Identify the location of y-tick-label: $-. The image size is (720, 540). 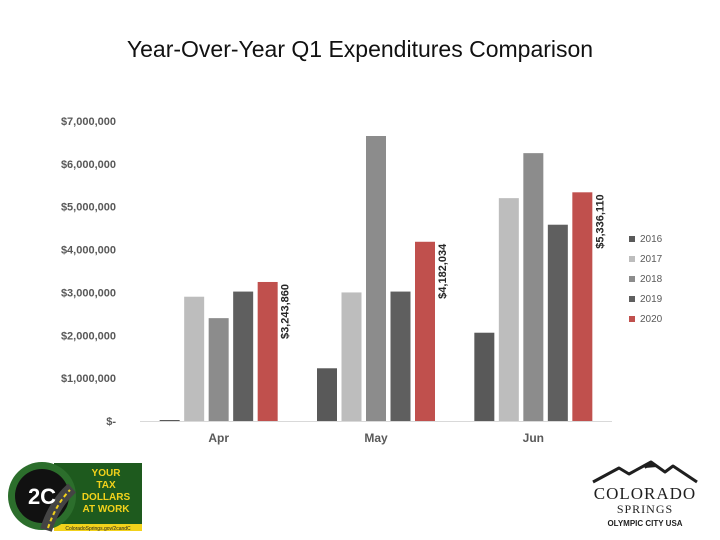
(111, 422).